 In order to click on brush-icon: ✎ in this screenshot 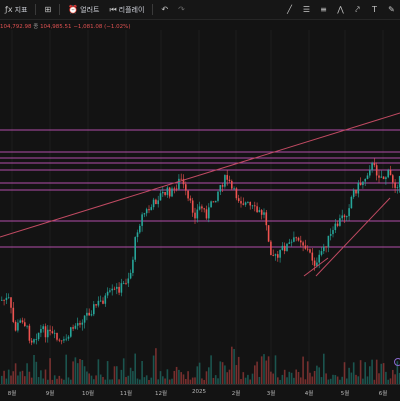, I will do `click(391, 9)`.